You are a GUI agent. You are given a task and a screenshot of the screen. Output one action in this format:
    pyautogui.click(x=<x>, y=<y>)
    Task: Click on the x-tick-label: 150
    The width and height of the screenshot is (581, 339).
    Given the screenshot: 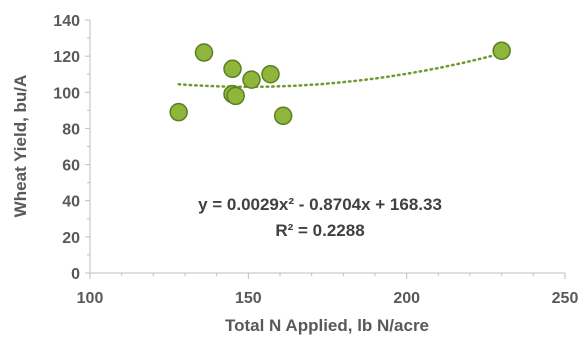 What is the action you would take?
    pyautogui.click(x=248, y=298)
    